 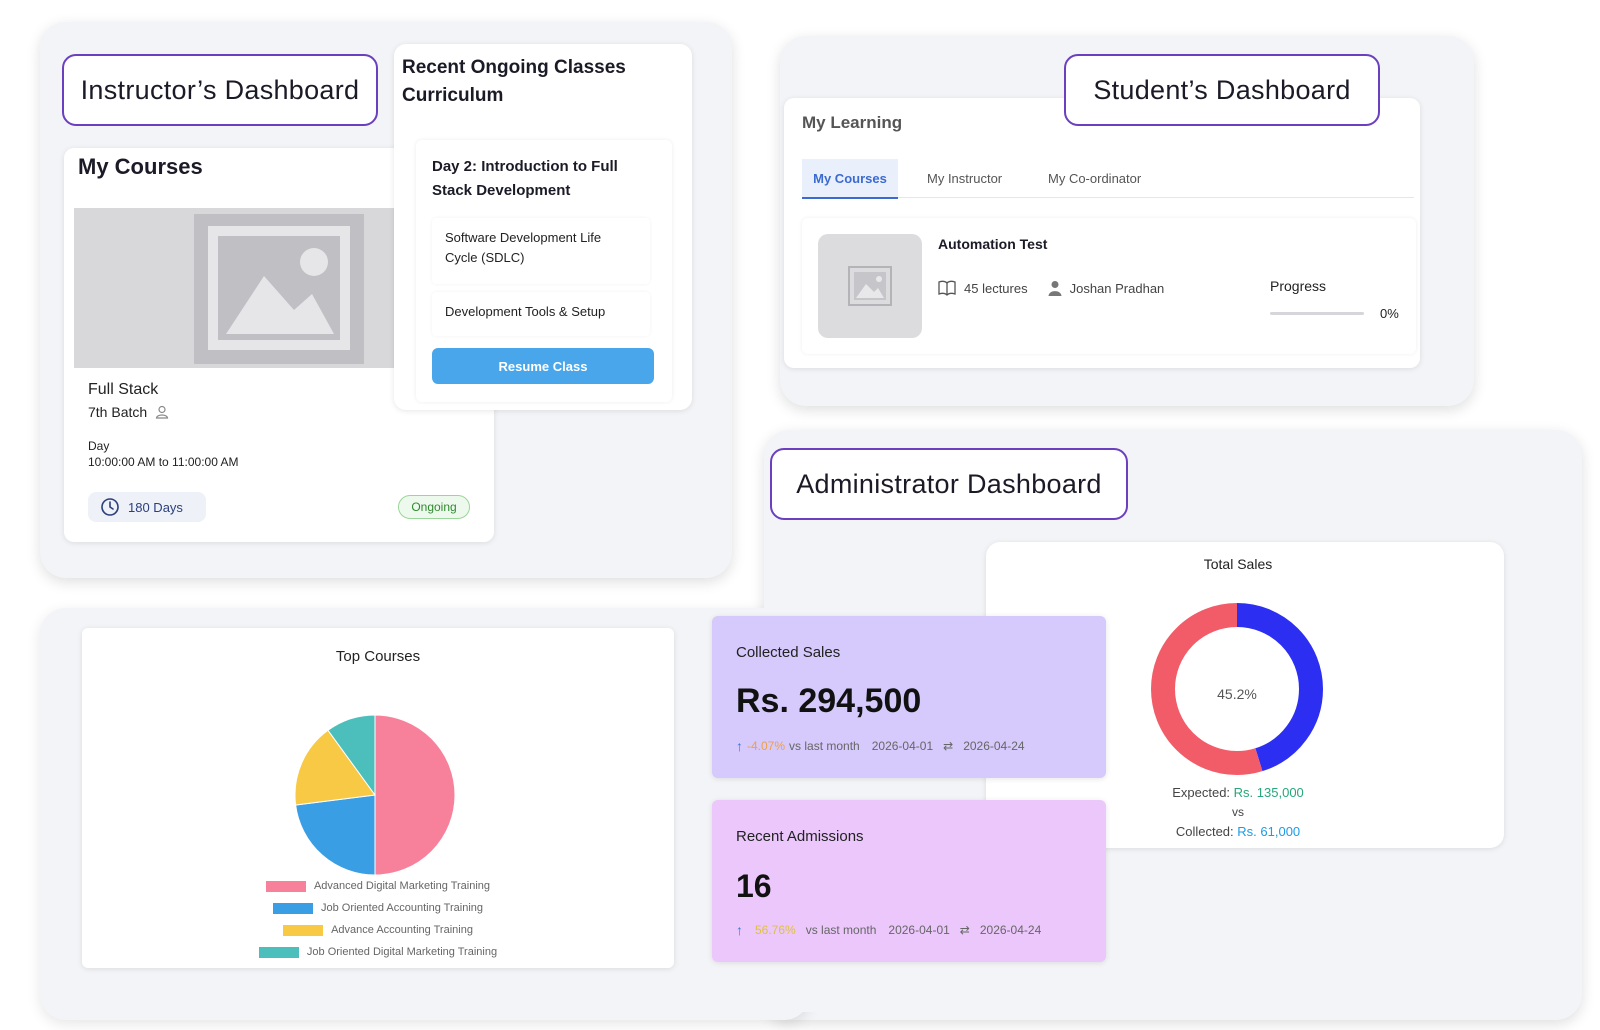 What do you see at coordinates (788, 652) in the screenshot?
I see `collected-sales-label: Collected Sales` at bounding box center [788, 652].